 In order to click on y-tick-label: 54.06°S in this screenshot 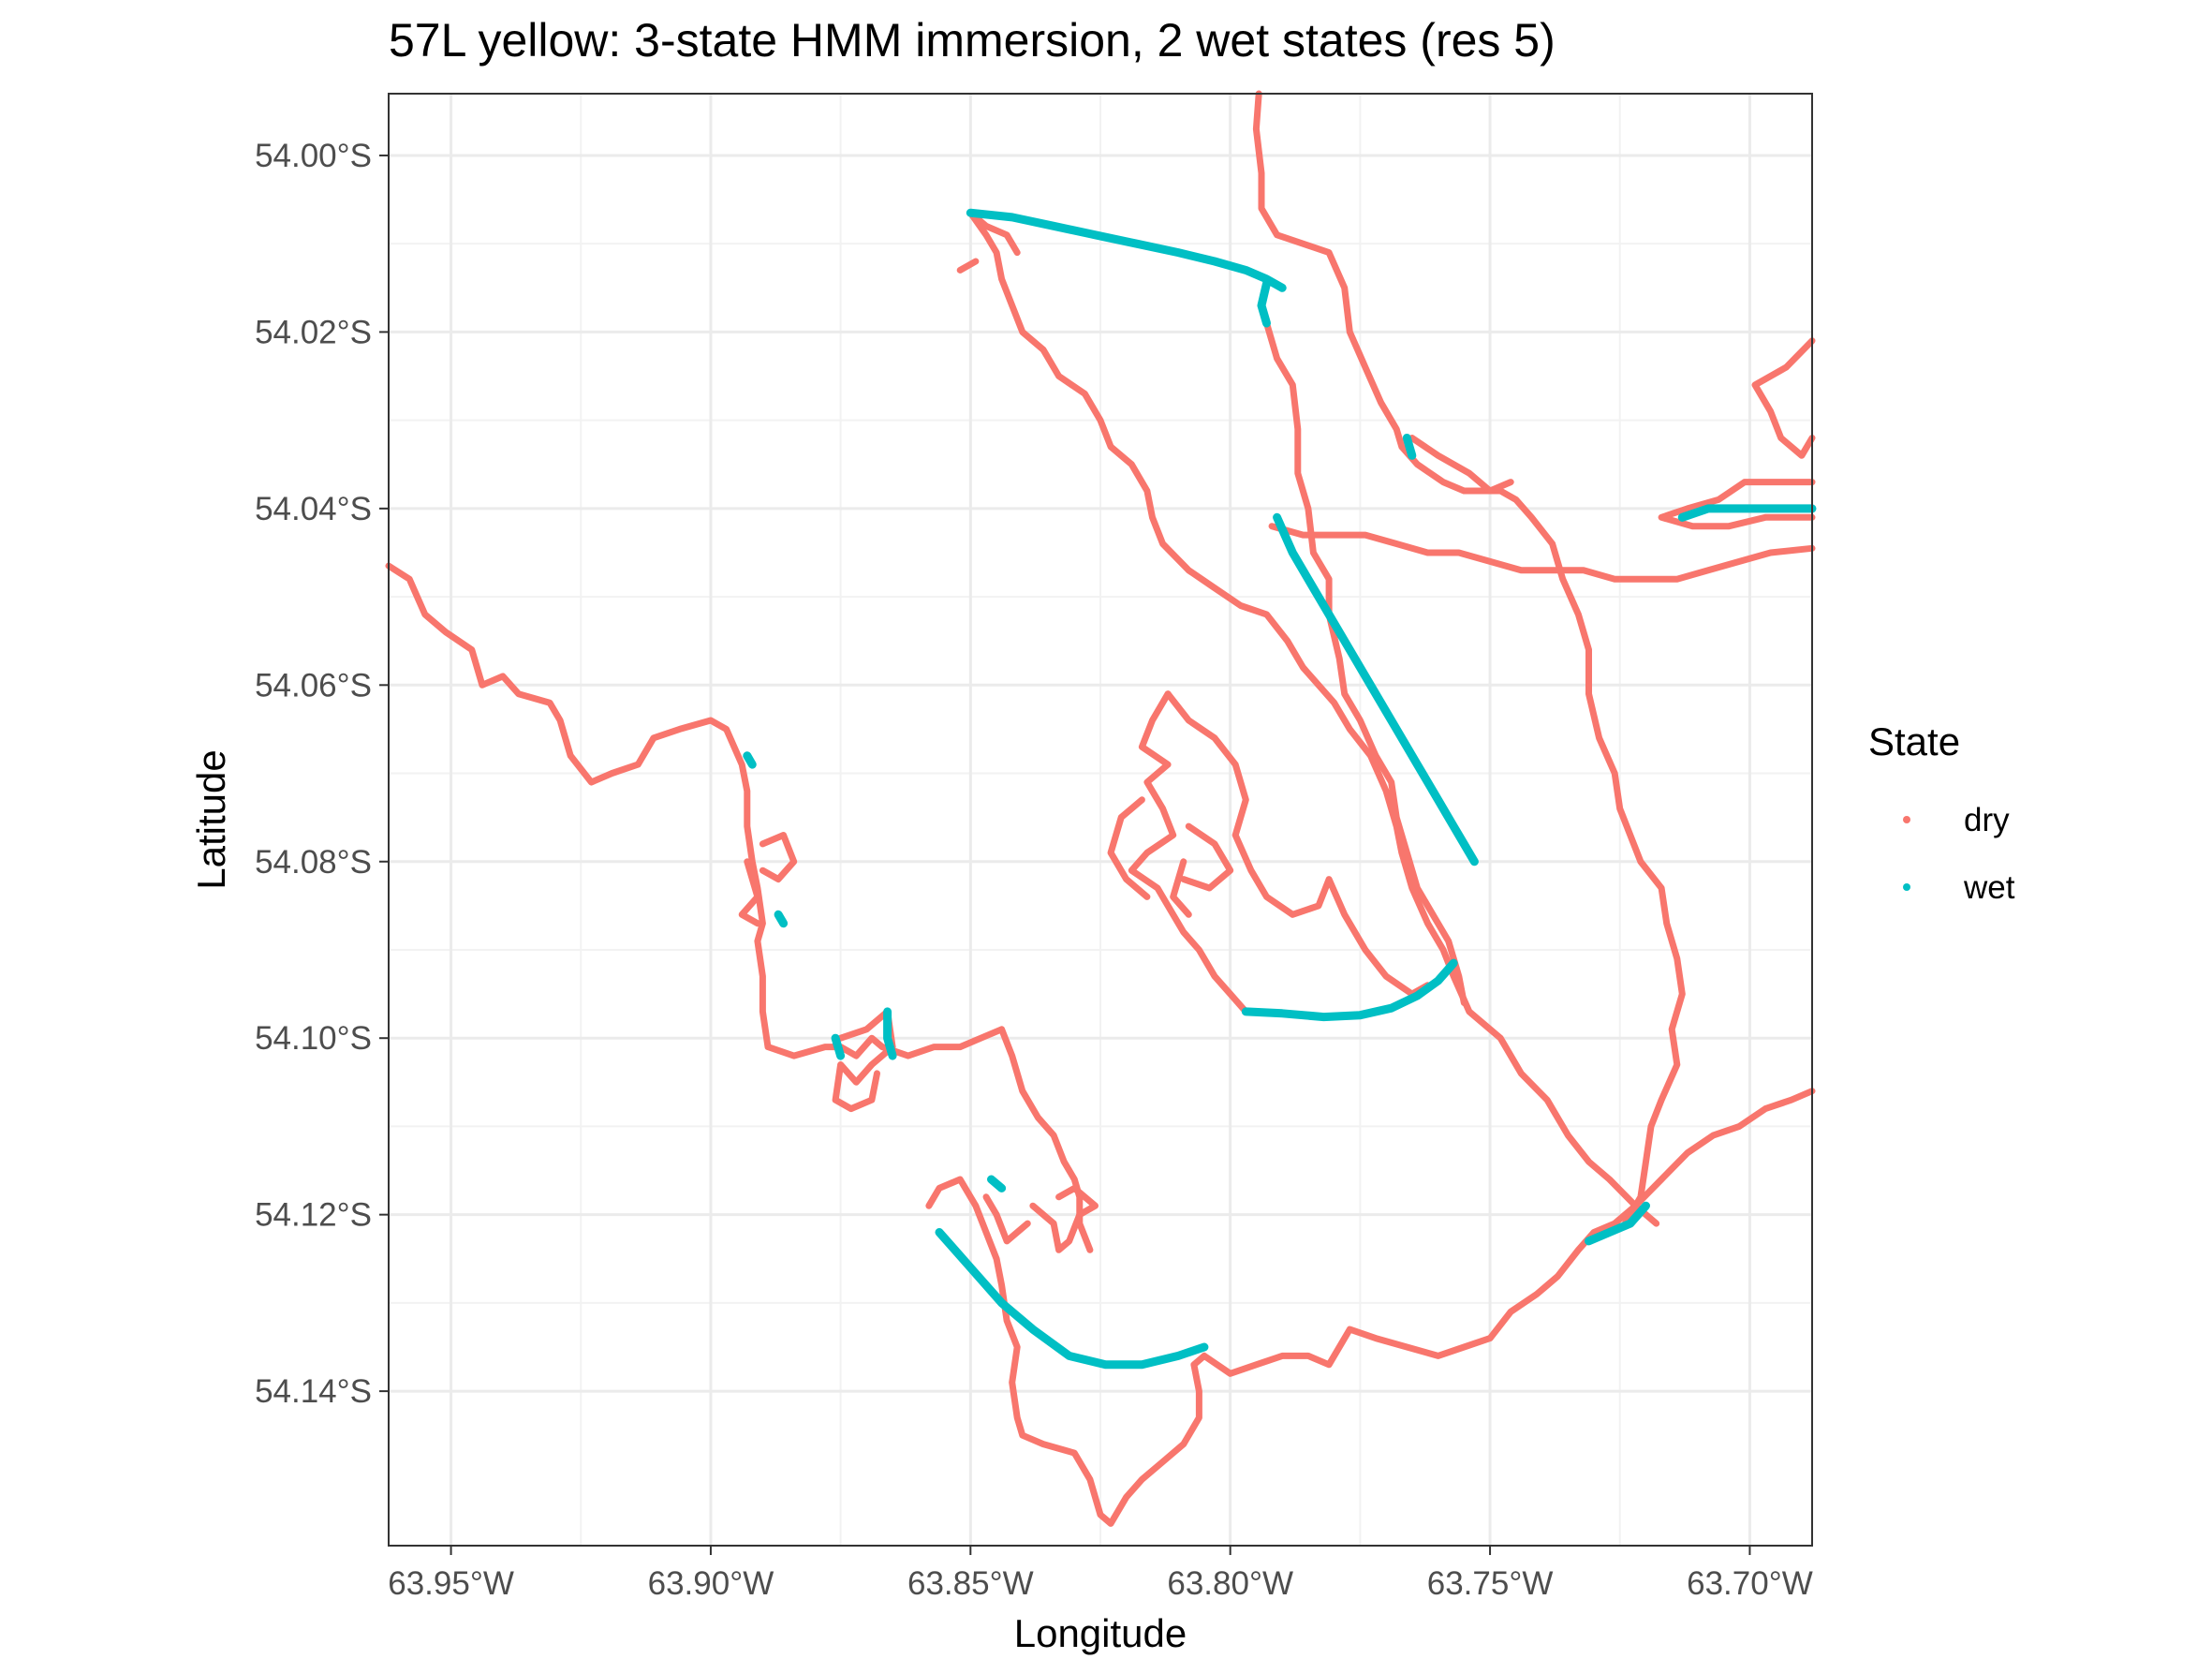, I will do `click(313, 686)`.